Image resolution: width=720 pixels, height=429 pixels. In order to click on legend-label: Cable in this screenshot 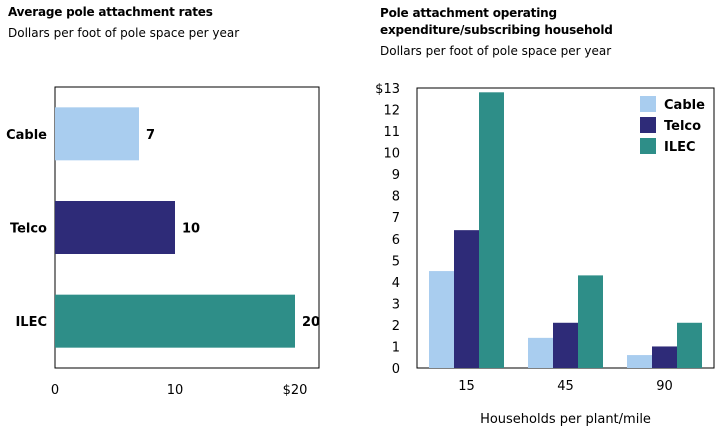, I will do `click(684, 105)`.